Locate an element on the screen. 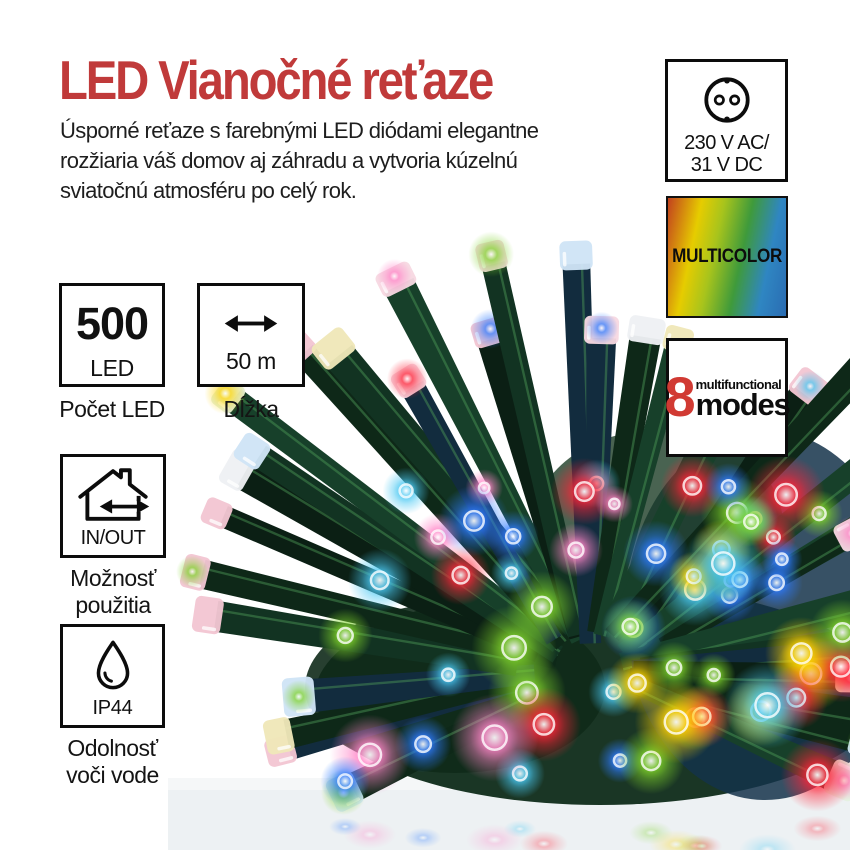  page-title: LED Vianočné reťaze is located at coordinates (276, 80).